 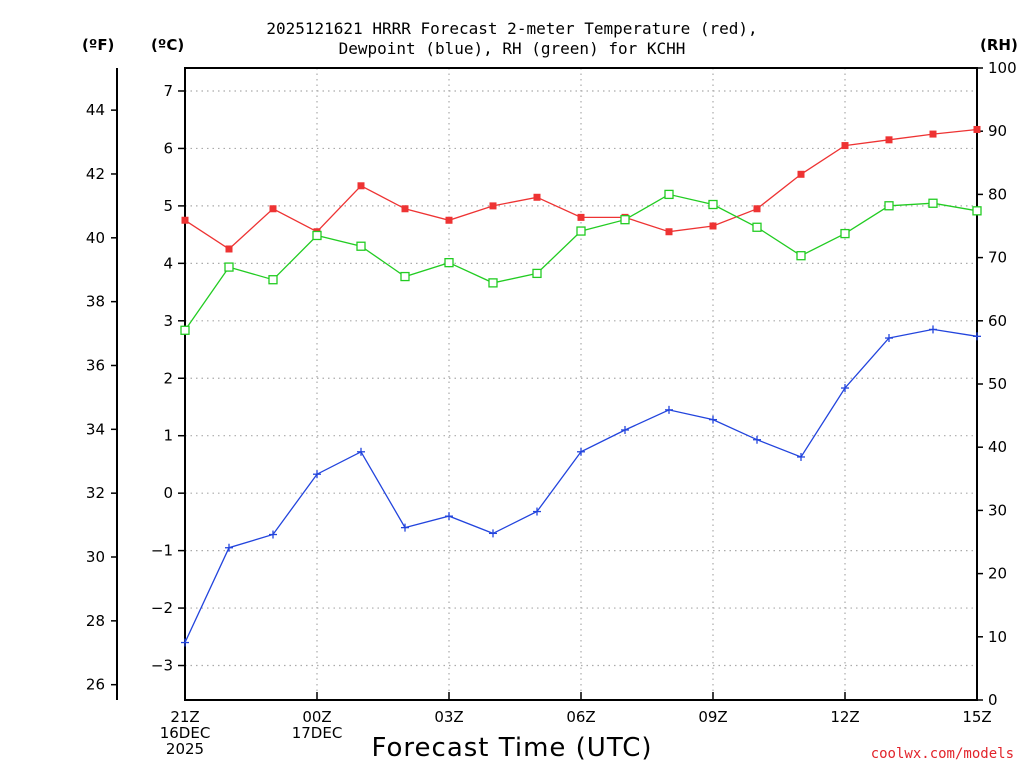 I want to click on x-tick-label: 12Z, so click(x=844, y=717).